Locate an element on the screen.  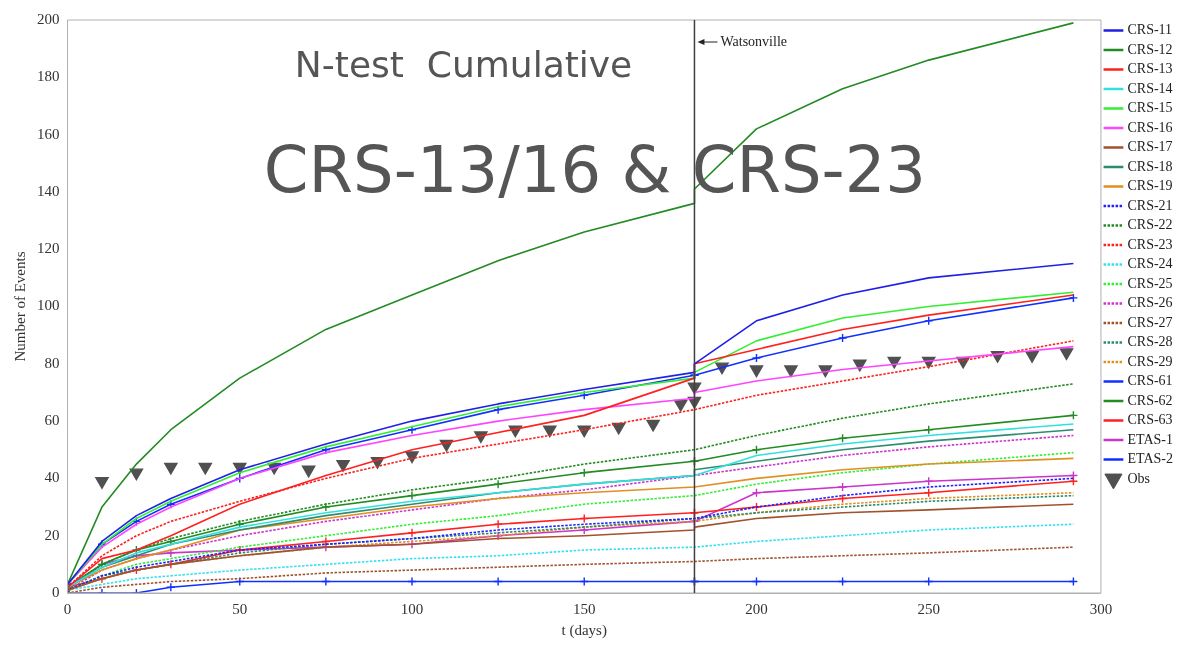
x-tick-label: 50 is located at coordinates (240, 608).